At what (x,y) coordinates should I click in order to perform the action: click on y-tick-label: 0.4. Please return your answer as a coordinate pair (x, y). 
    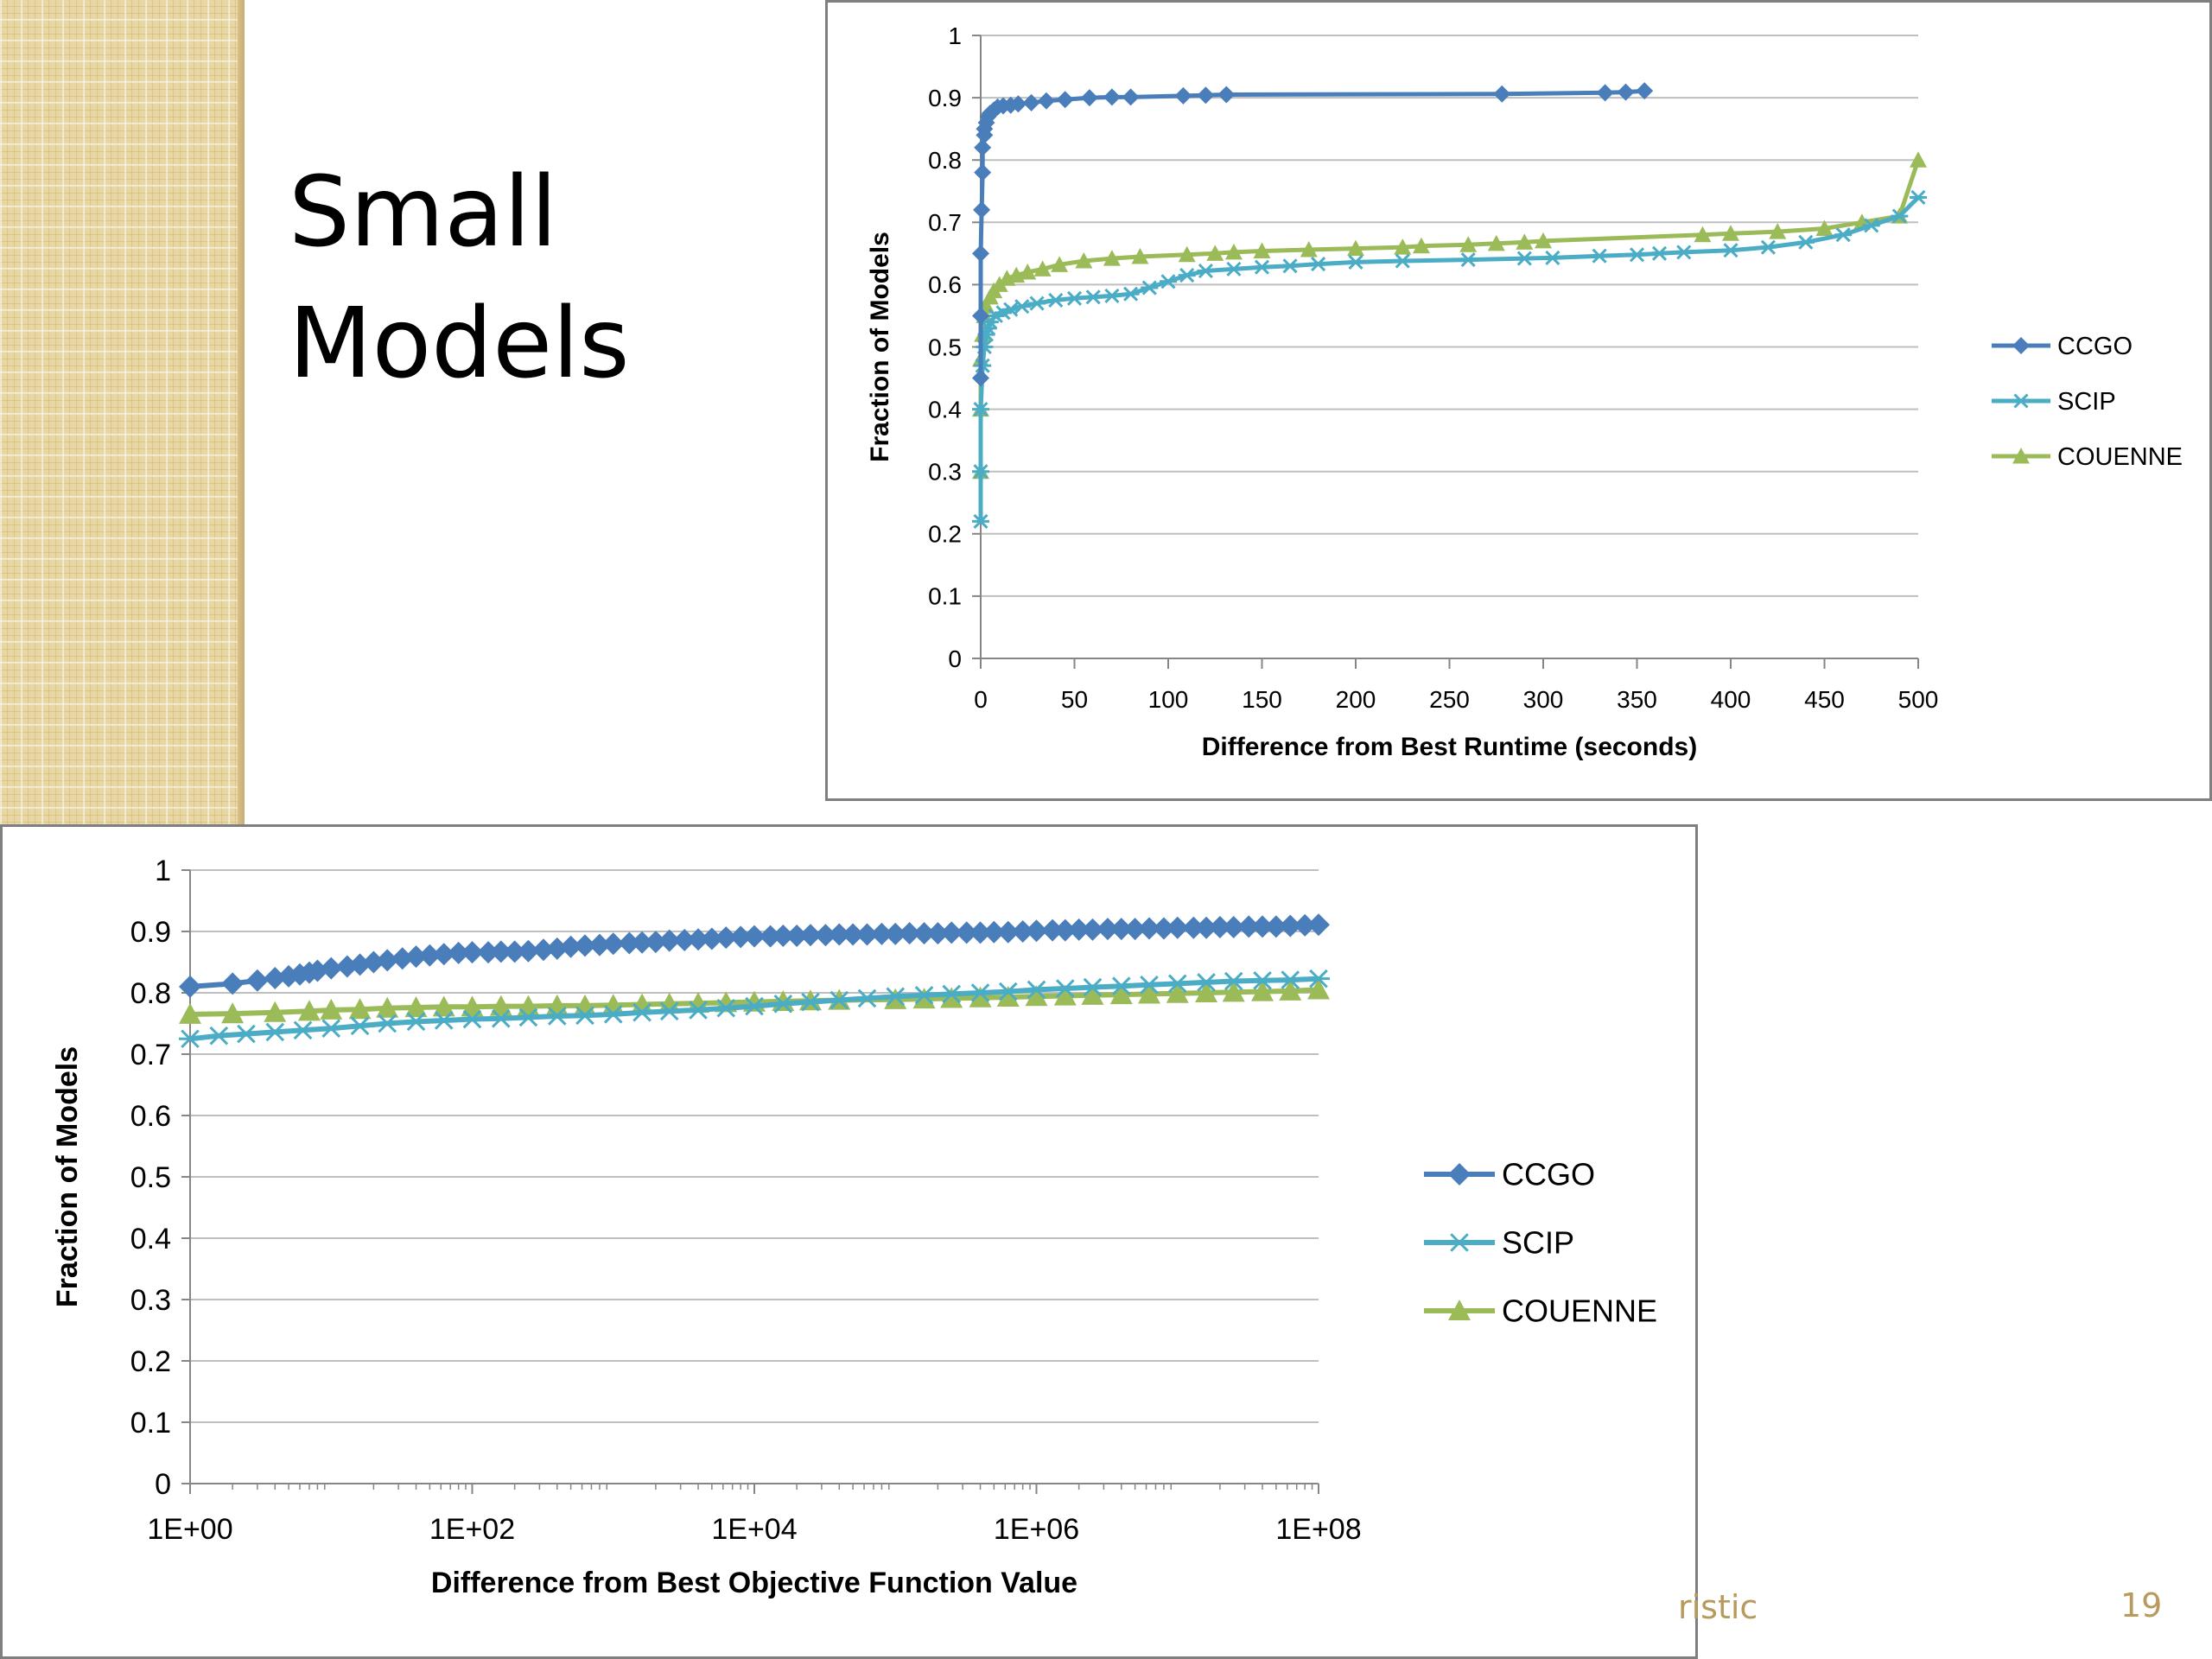
    Looking at the image, I should click on (945, 409).